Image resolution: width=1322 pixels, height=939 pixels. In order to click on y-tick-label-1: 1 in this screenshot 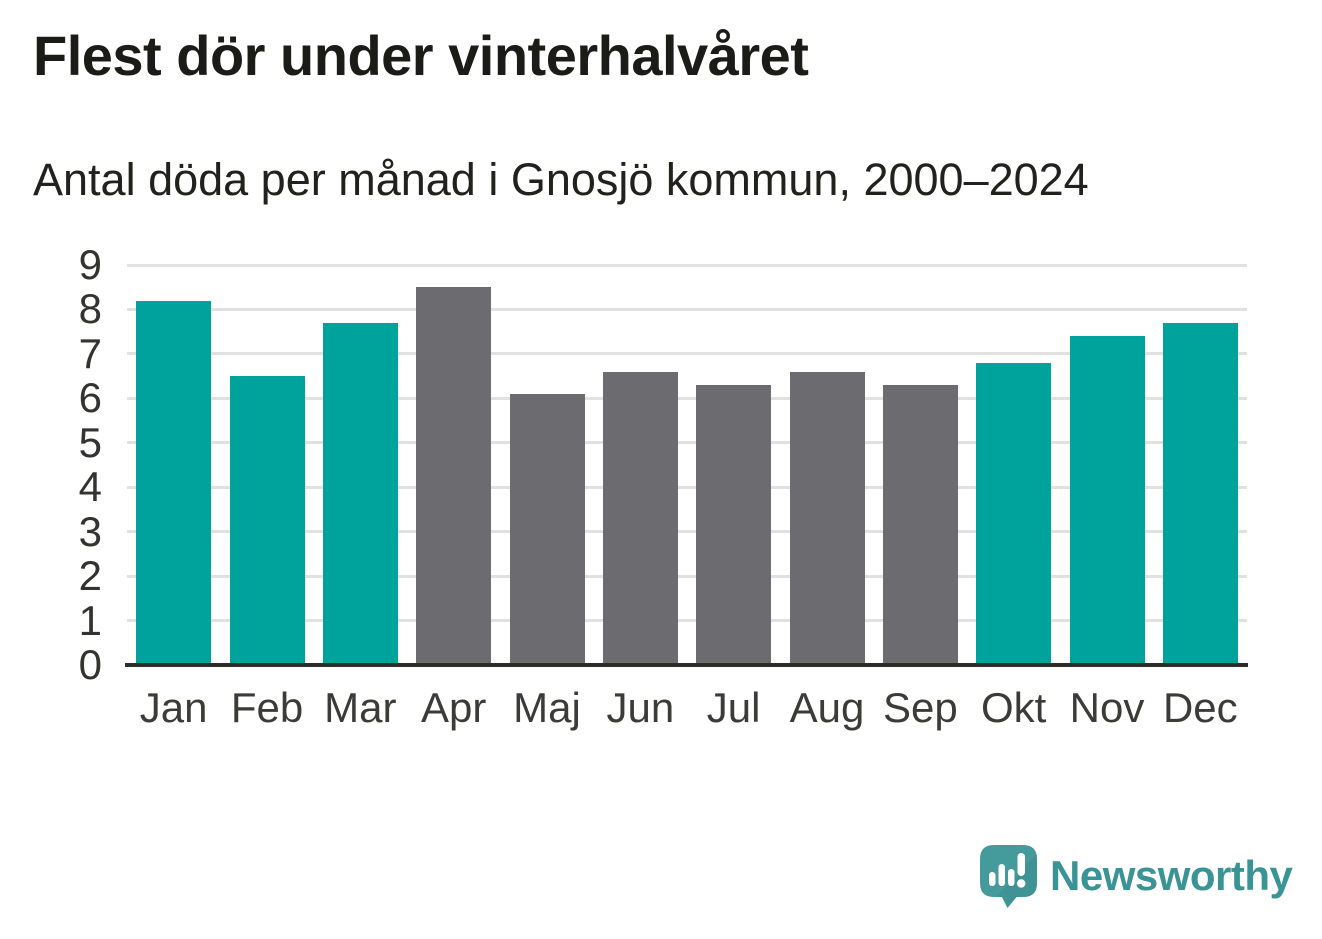, I will do `click(90, 620)`.